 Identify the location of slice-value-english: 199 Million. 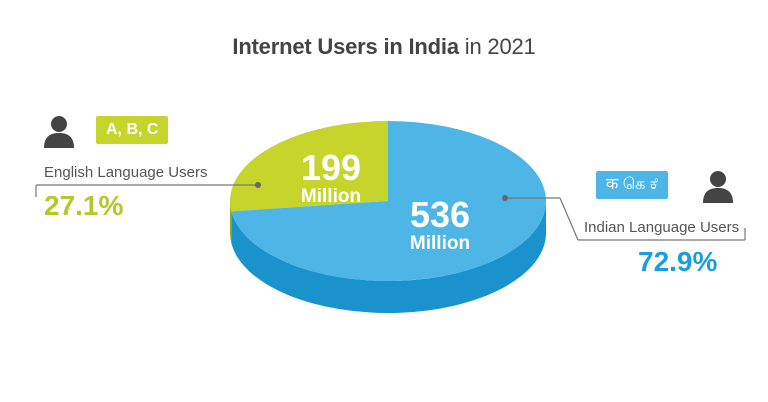
(331, 179).